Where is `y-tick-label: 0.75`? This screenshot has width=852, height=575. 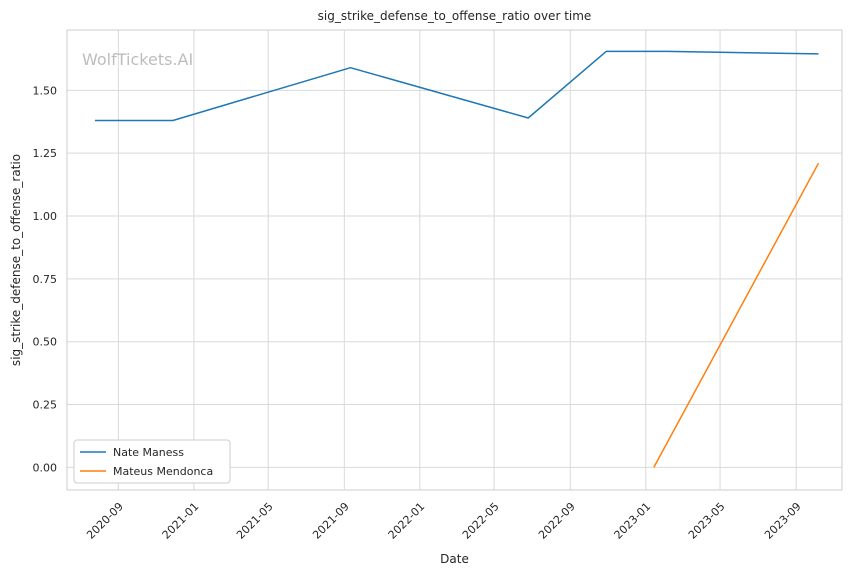
y-tick-label: 0.75 is located at coordinates (45, 279).